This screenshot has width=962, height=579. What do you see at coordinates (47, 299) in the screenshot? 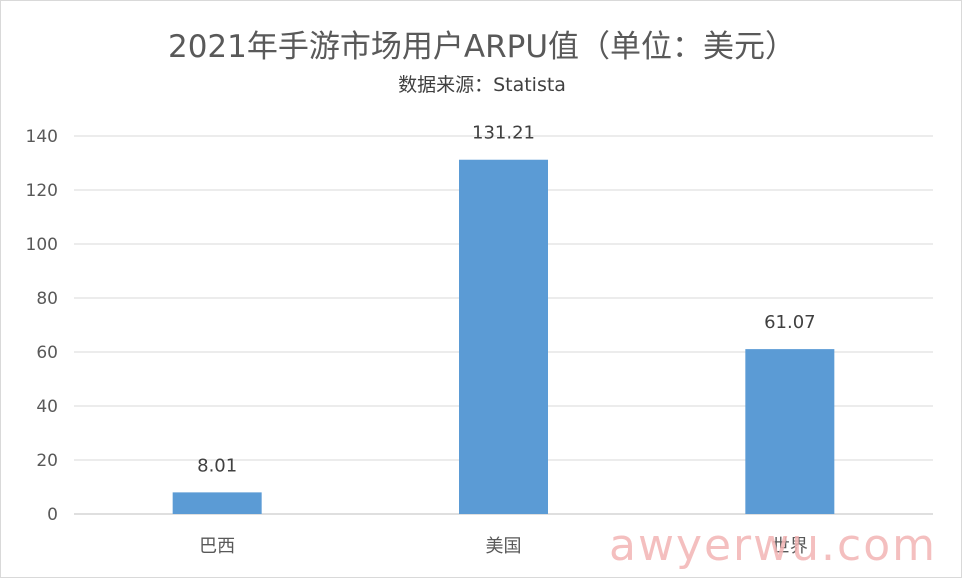
I see `y-tick-label: 80` at bounding box center [47, 299].